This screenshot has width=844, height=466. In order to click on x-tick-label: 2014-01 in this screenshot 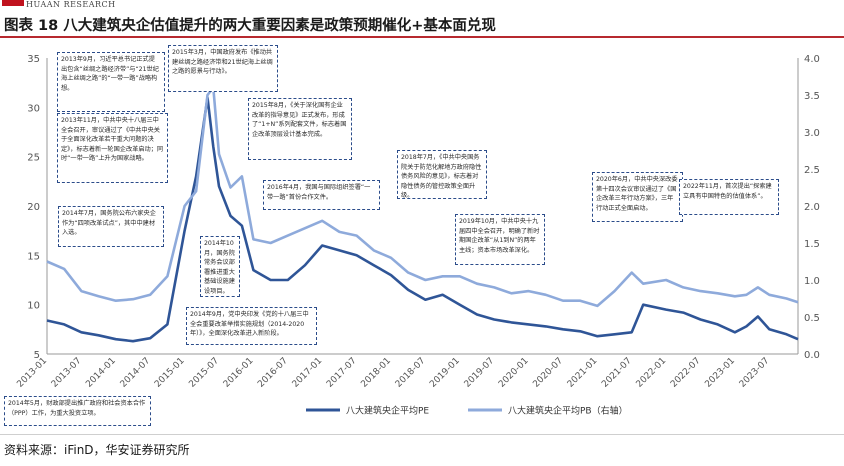, I will do `click(101, 373)`.